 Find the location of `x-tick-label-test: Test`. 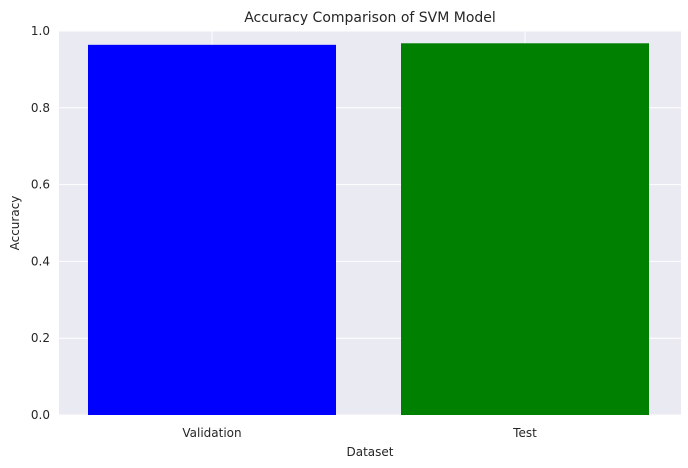

x-tick-label-test: Test is located at coordinates (524, 433).